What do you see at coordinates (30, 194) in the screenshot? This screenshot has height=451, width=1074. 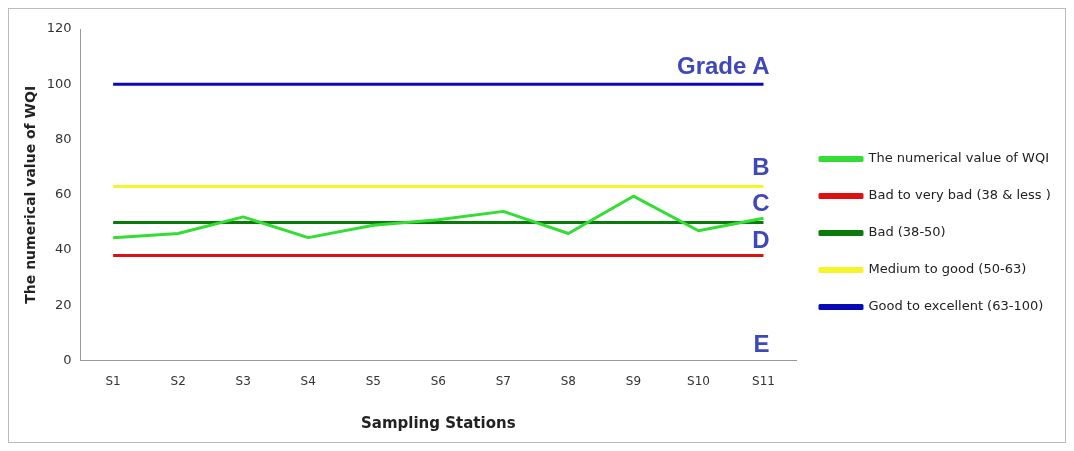 I see `y-axis-title: The numerical value of WQI` at bounding box center [30, 194].